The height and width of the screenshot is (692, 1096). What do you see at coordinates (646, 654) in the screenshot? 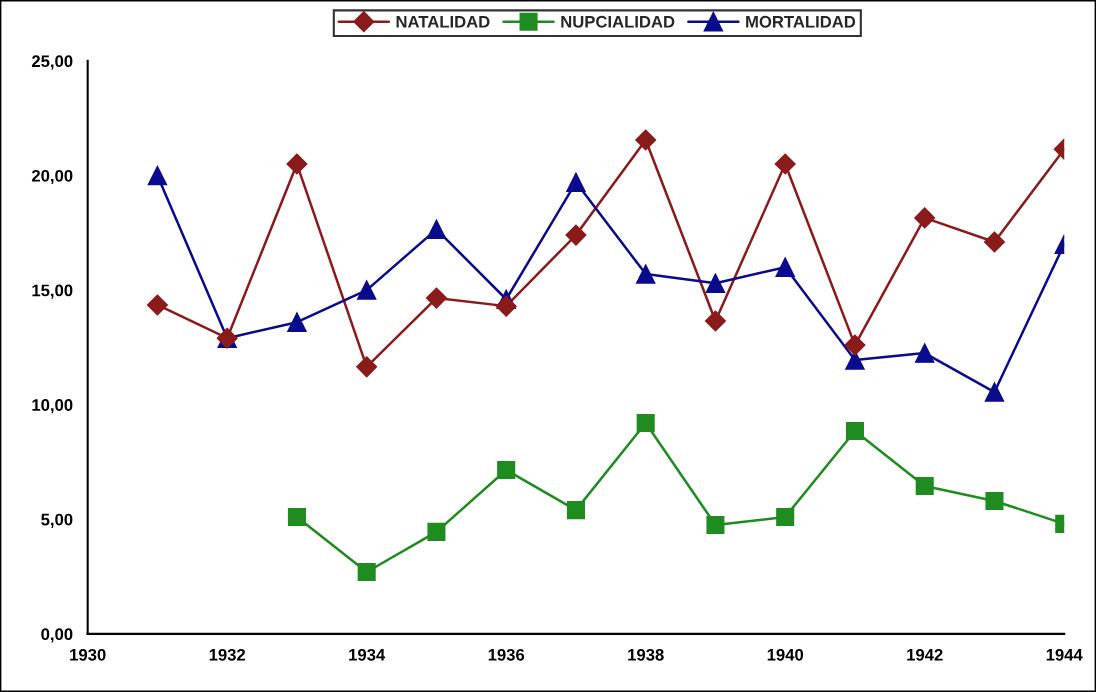
I see `x-tick-label: 1938` at bounding box center [646, 654].